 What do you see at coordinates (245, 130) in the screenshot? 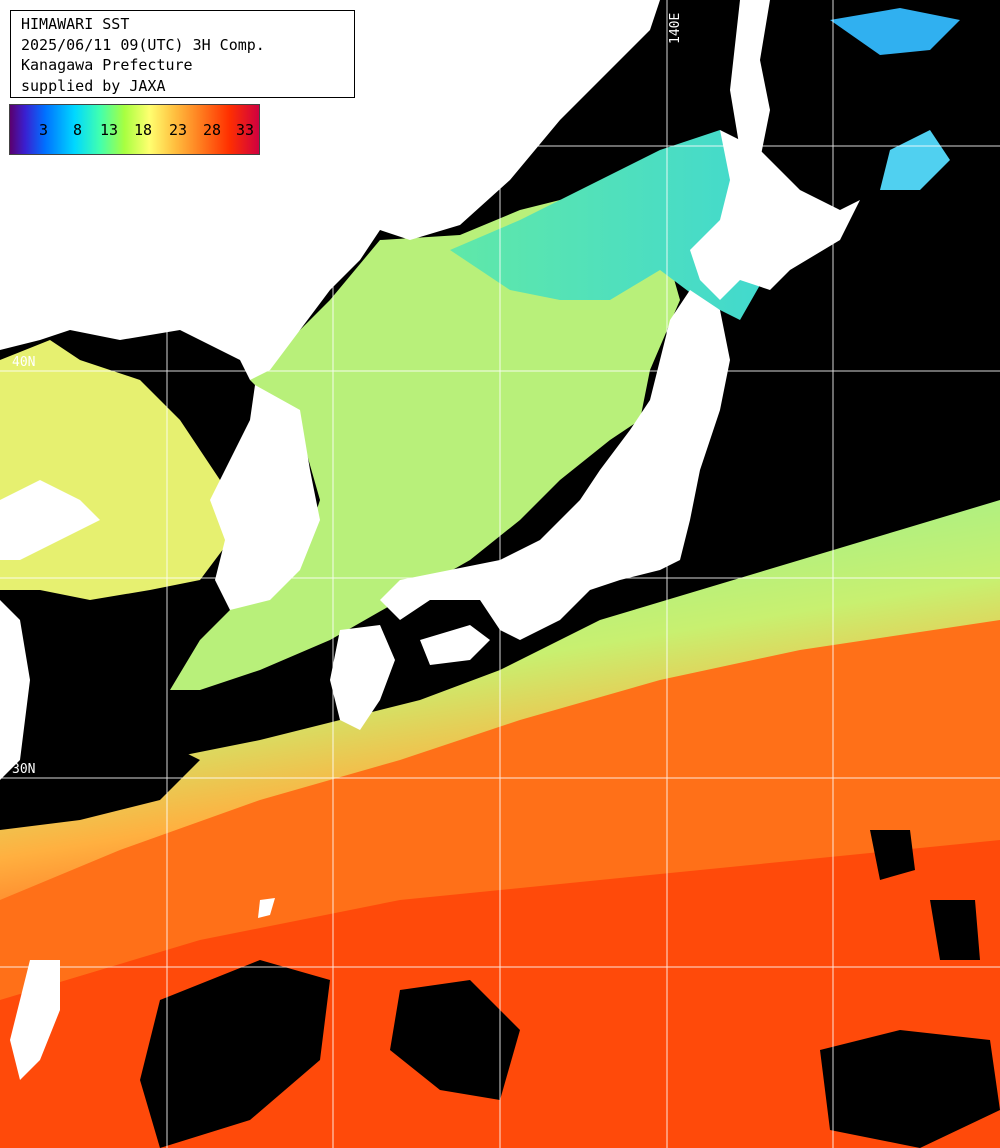
I see `legend-tick: 33` at bounding box center [245, 130].